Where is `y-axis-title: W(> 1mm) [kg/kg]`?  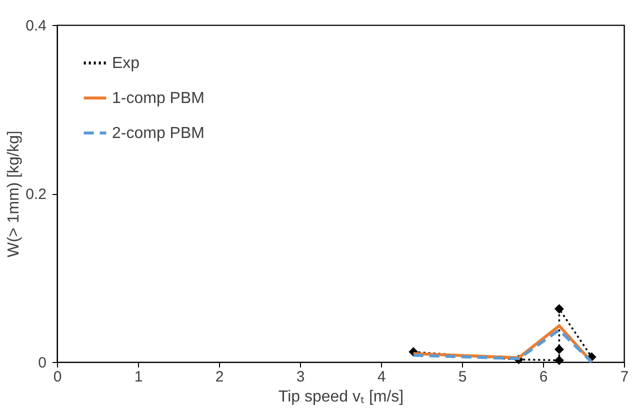
y-axis-title: W(> 1mm) [kg/kg] is located at coordinates (14, 194).